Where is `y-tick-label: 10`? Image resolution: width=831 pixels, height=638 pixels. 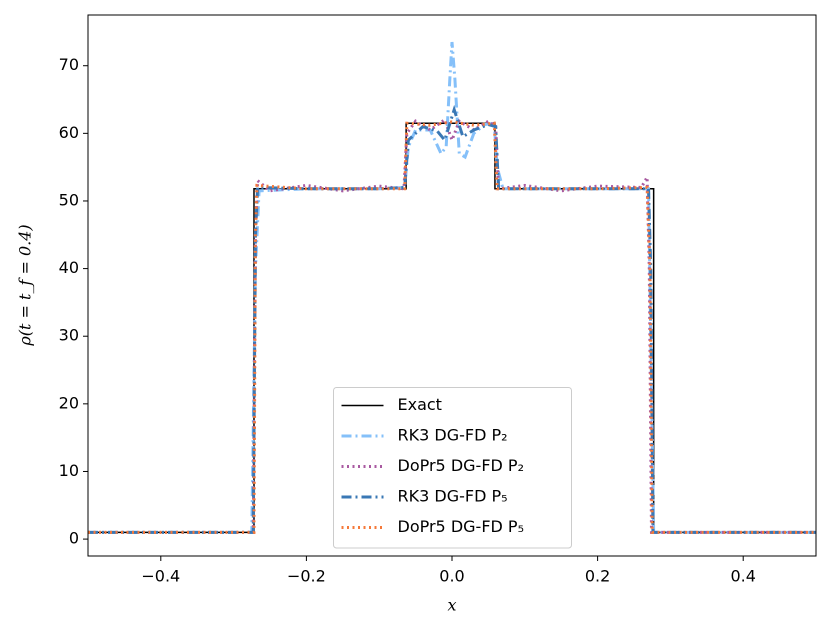
y-tick-label: 10 is located at coordinates (69, 470).